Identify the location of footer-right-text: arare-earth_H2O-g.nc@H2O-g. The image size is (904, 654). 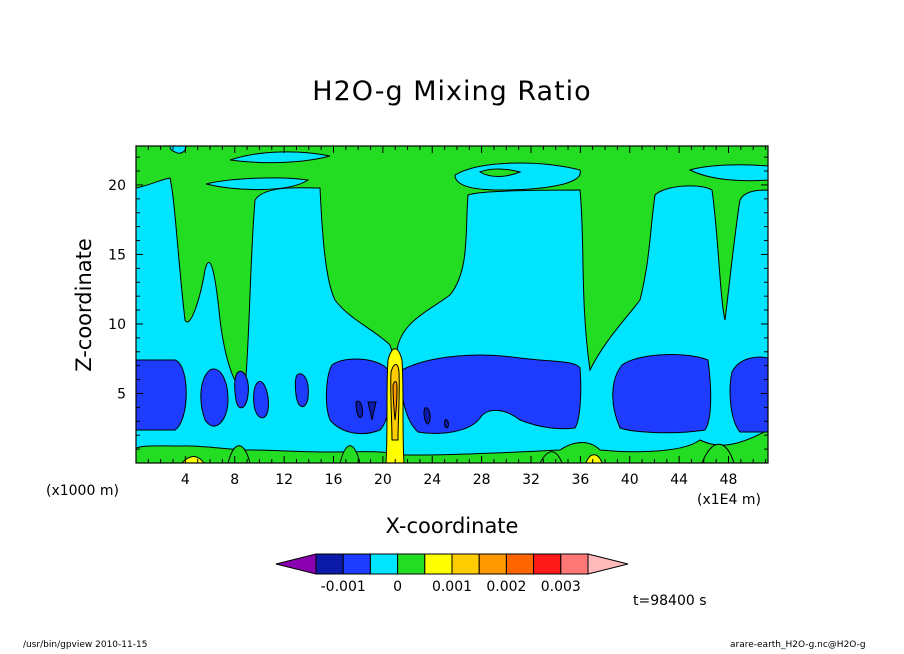
(798, 645).